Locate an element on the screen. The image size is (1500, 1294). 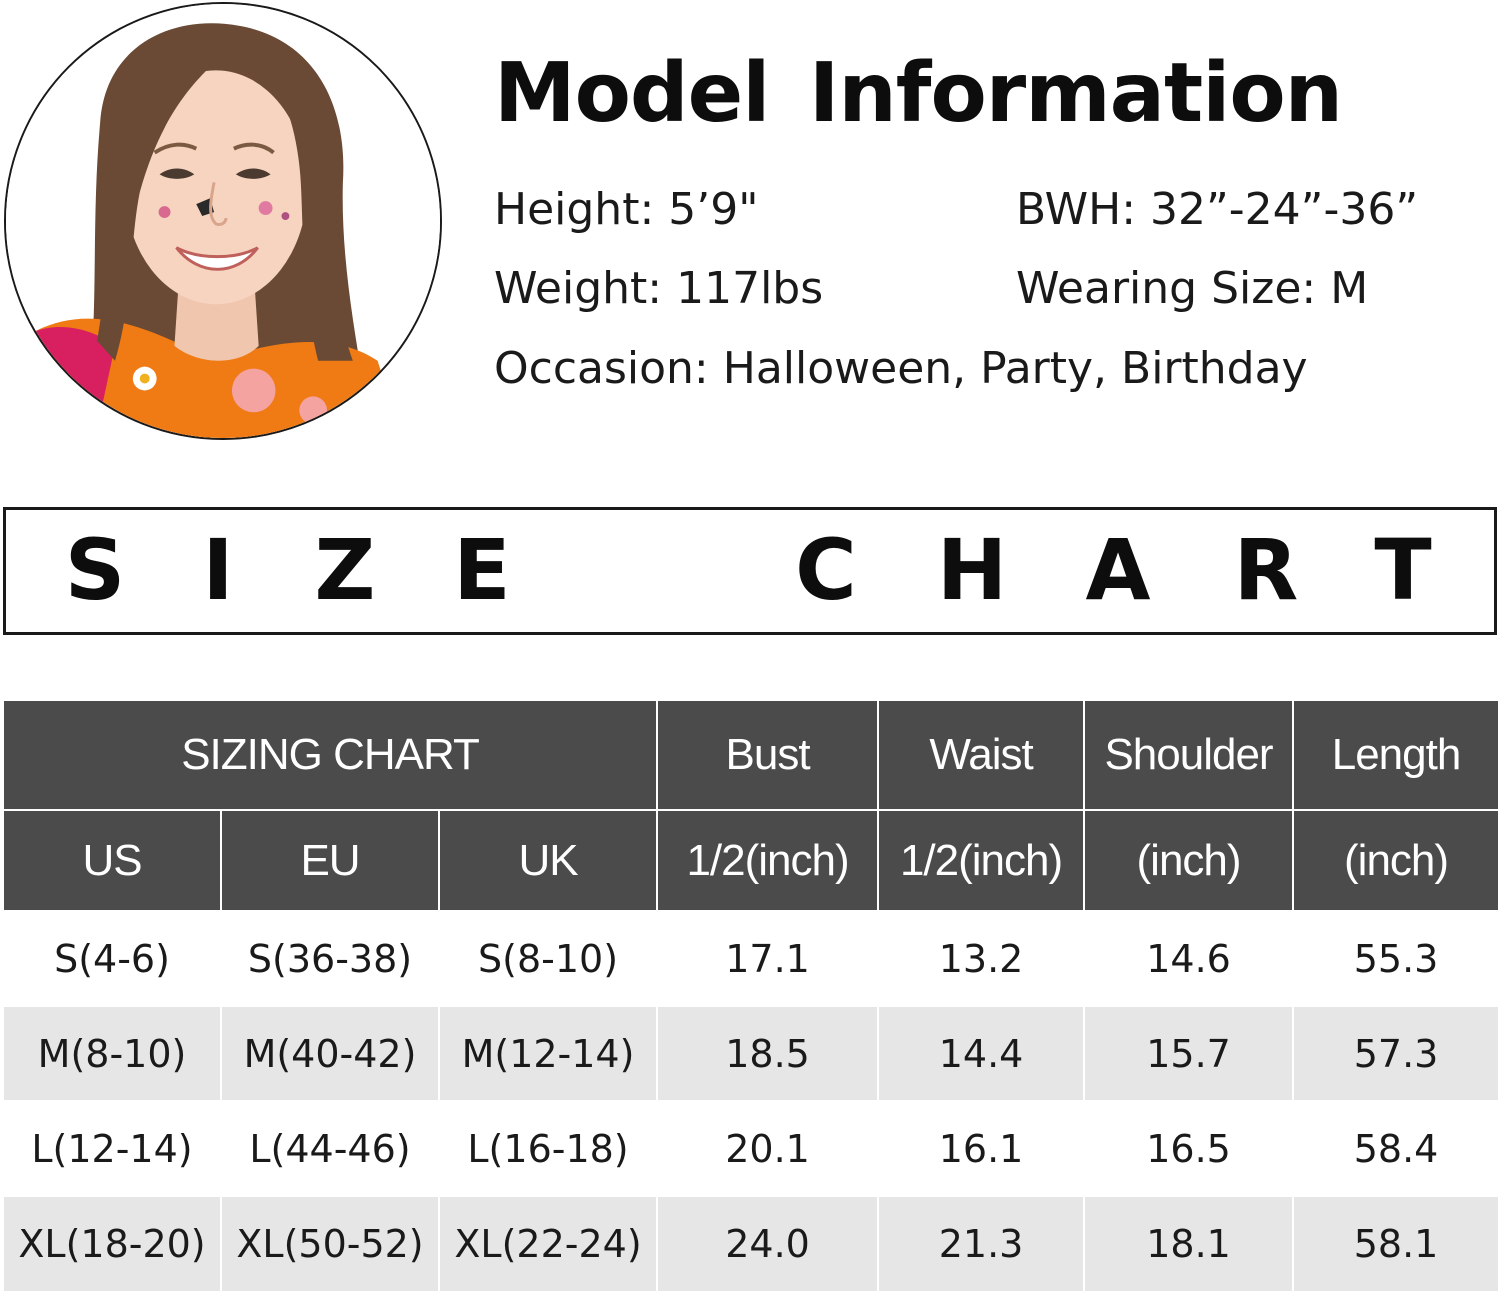
banner-letter: S is located at coordinates (95, 570).